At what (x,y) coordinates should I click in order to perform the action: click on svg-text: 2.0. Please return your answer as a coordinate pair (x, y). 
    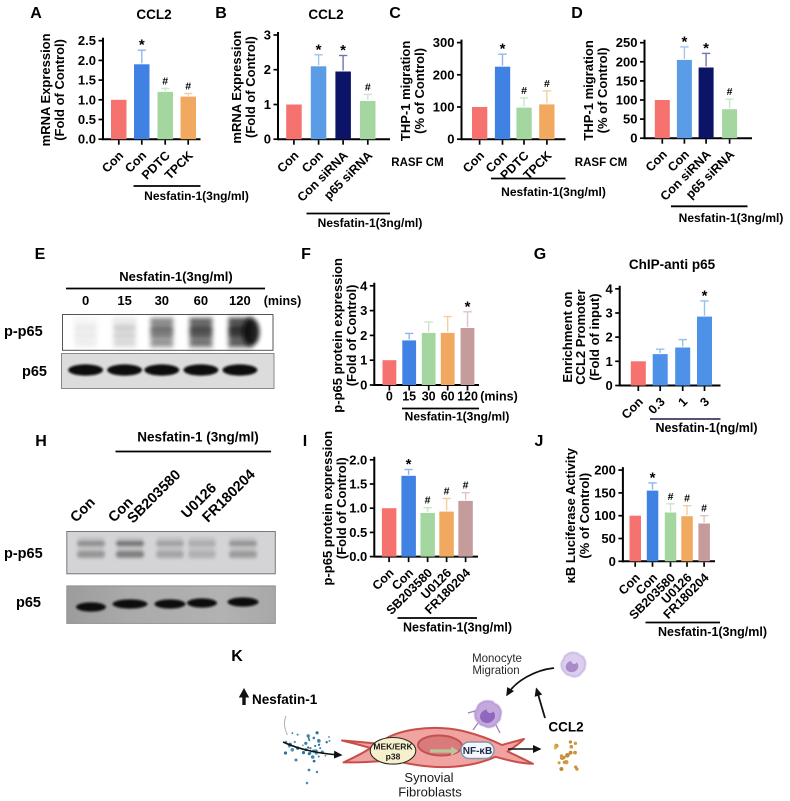
    Looking at the image, I should click on (358, 459).